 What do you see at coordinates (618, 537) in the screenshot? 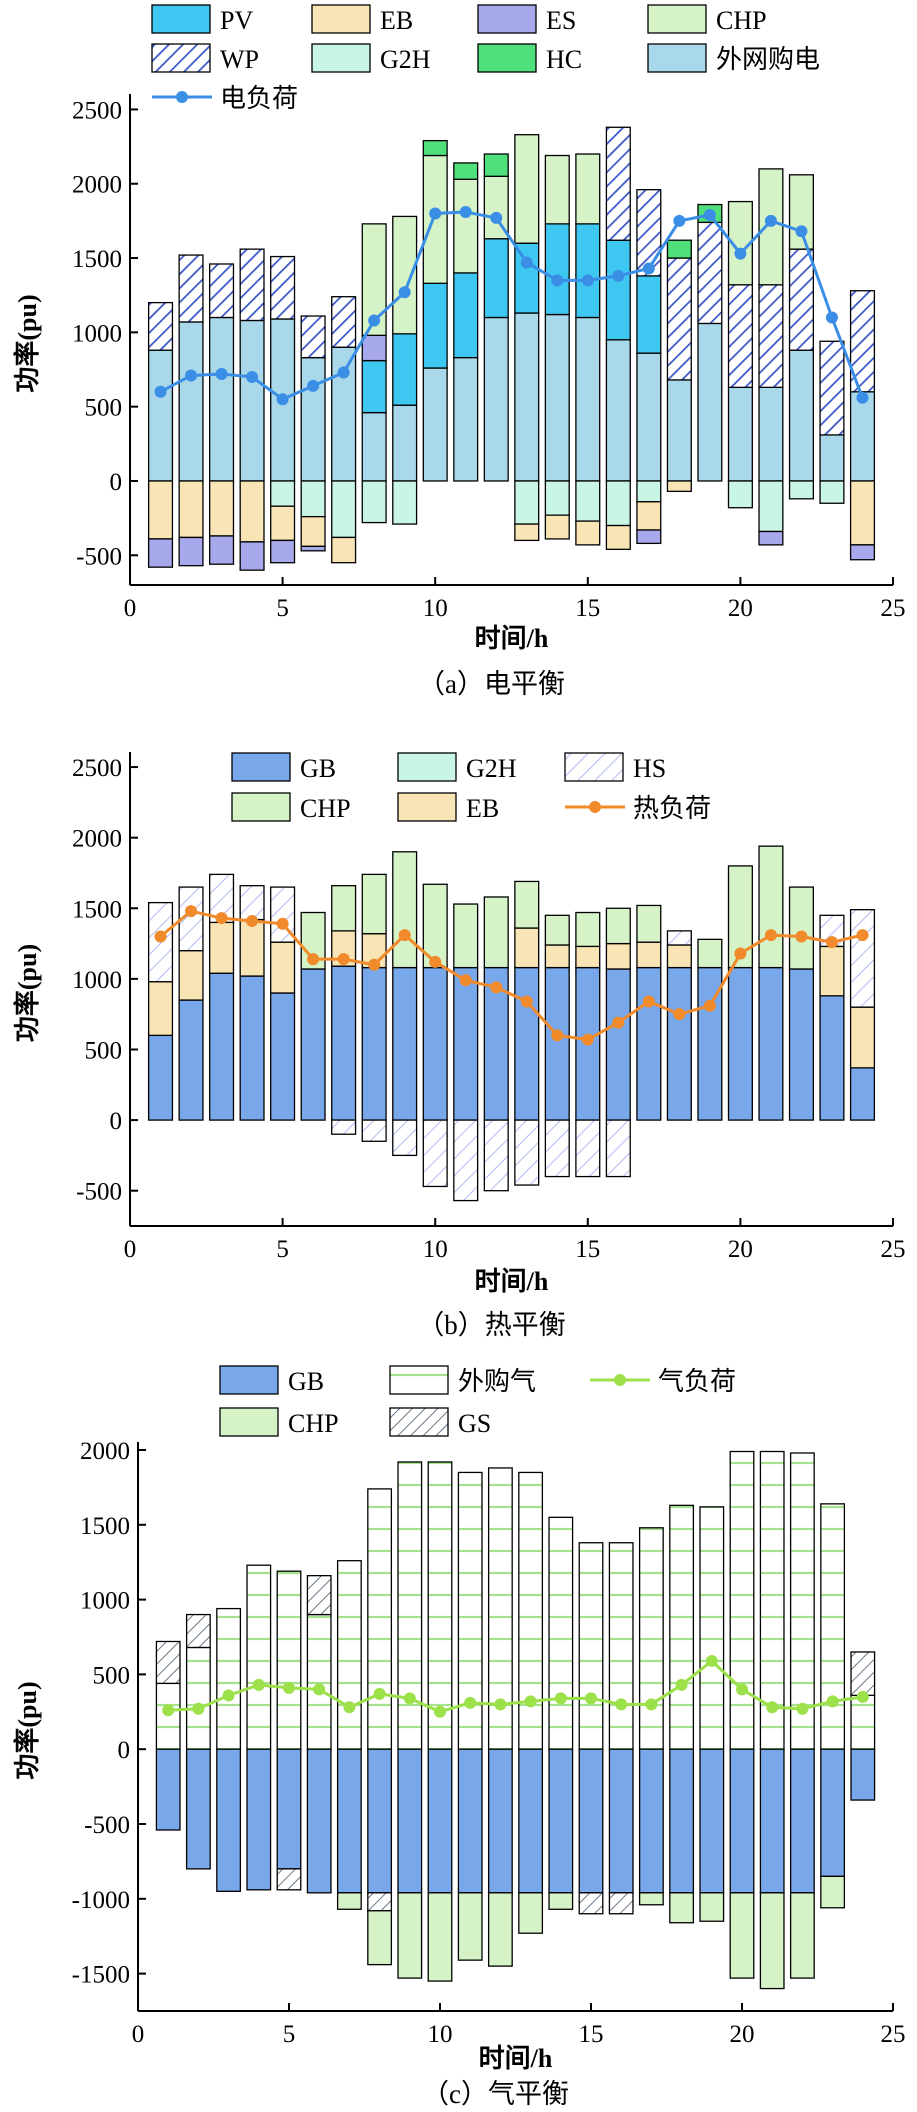
I see `bar-eb-h16` at bounding box center [618, 537].